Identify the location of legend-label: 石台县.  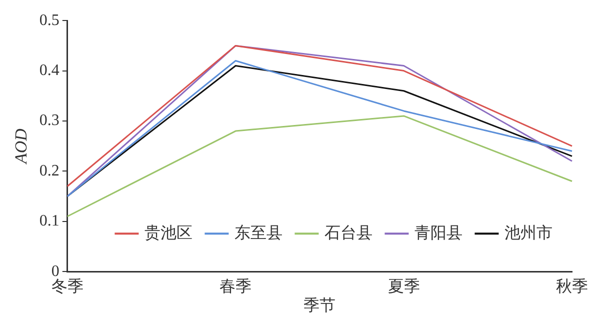
(348, 232).